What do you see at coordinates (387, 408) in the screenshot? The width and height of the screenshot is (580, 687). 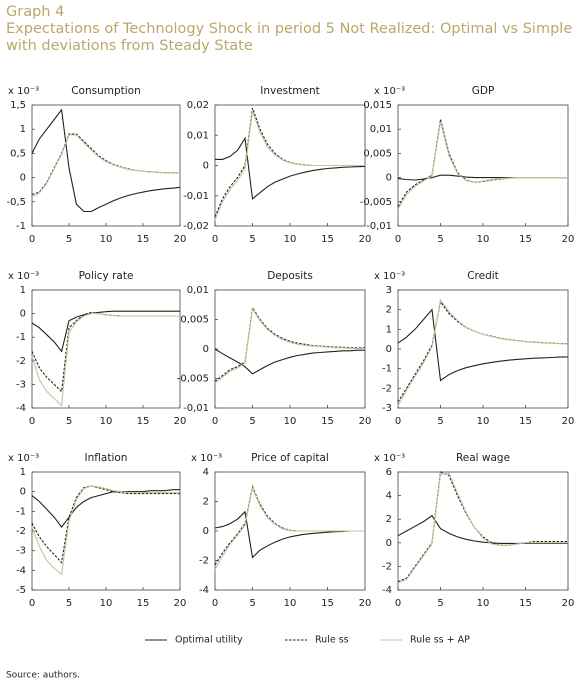 I see `y-tick-label: -3` at bounding box center [387, 408].